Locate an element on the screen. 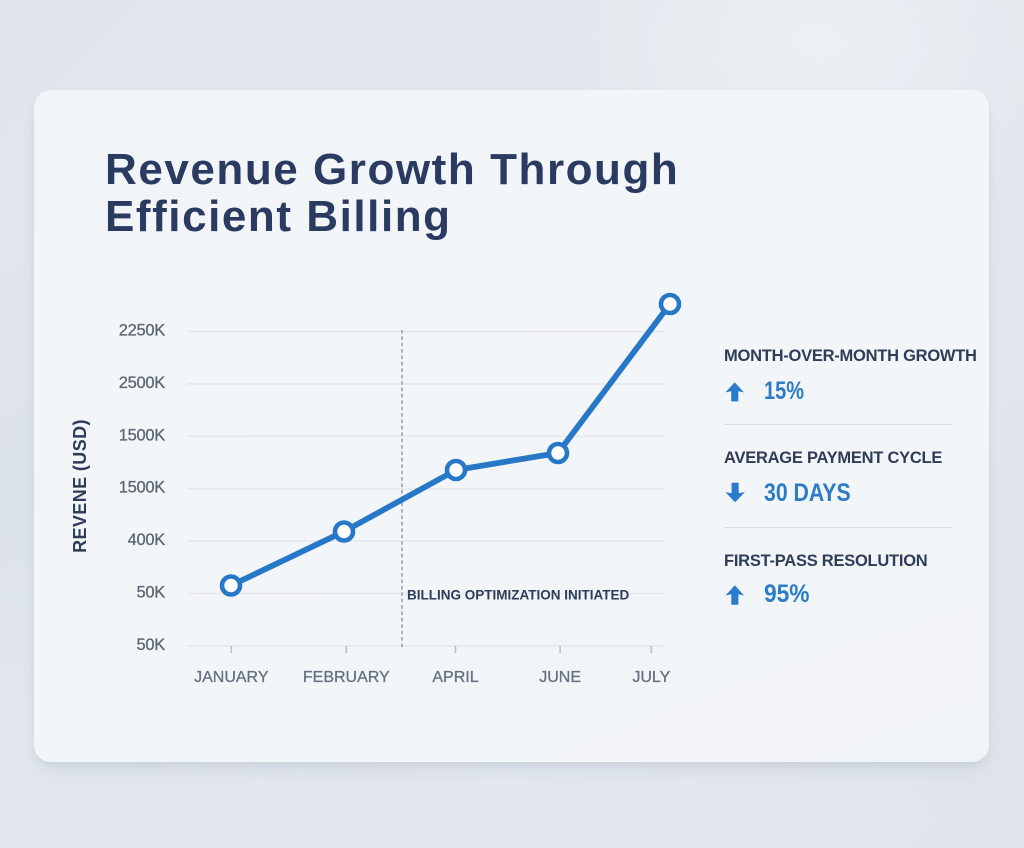  svg-text: JANUARY is located at coordinates (231, 677).